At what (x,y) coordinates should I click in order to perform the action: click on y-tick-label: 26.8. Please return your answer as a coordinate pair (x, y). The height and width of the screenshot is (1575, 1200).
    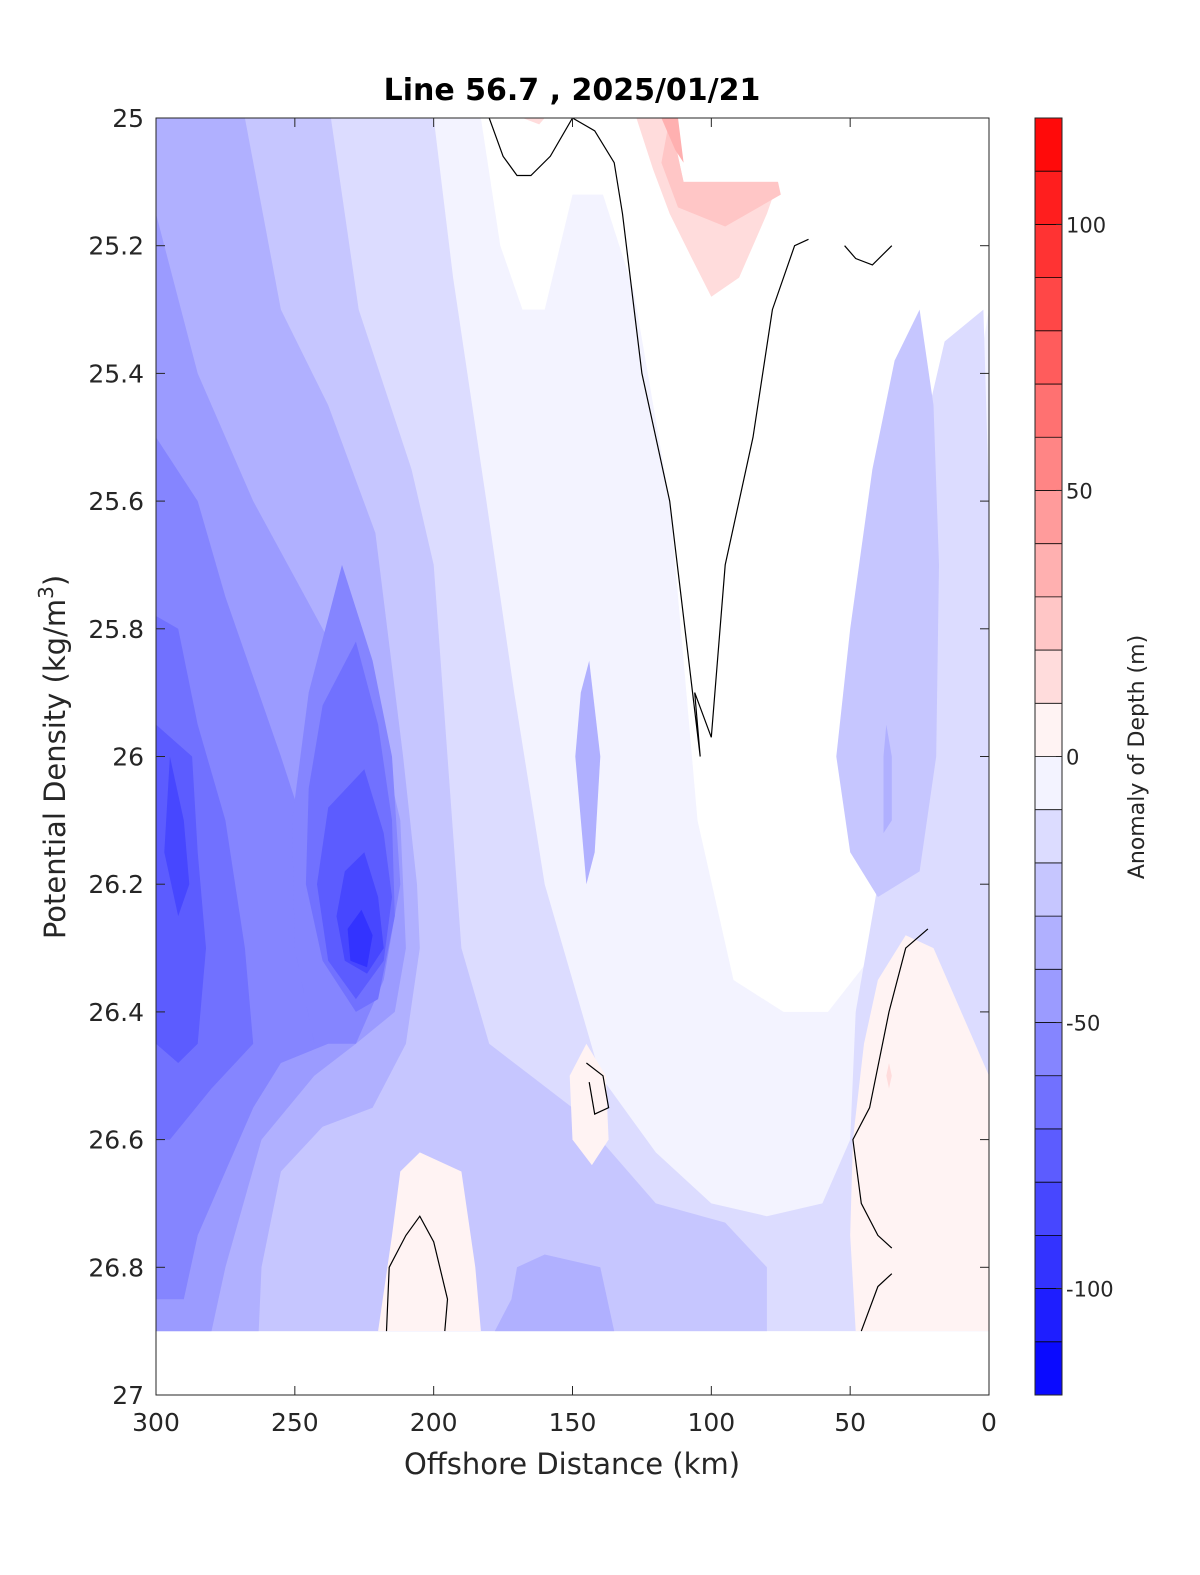
    Looking at the image, I should click on (116, 1267).